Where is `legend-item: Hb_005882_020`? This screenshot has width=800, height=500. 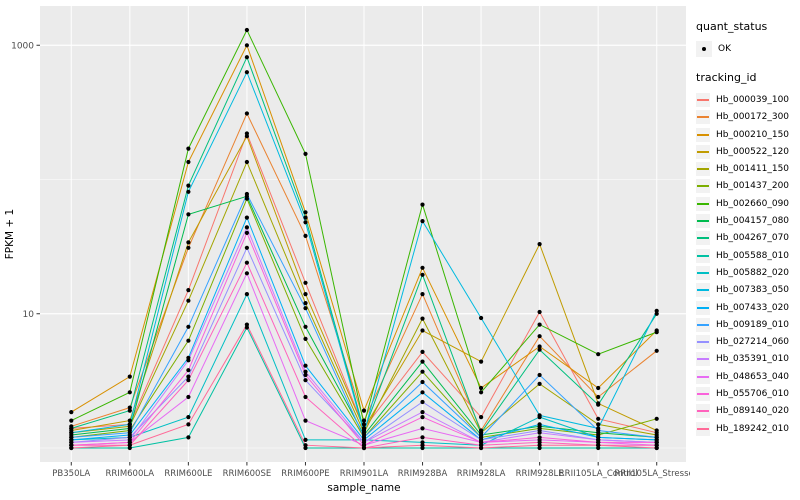 legend-item: Hb_005882_020 is located at coordinates (748, 272).